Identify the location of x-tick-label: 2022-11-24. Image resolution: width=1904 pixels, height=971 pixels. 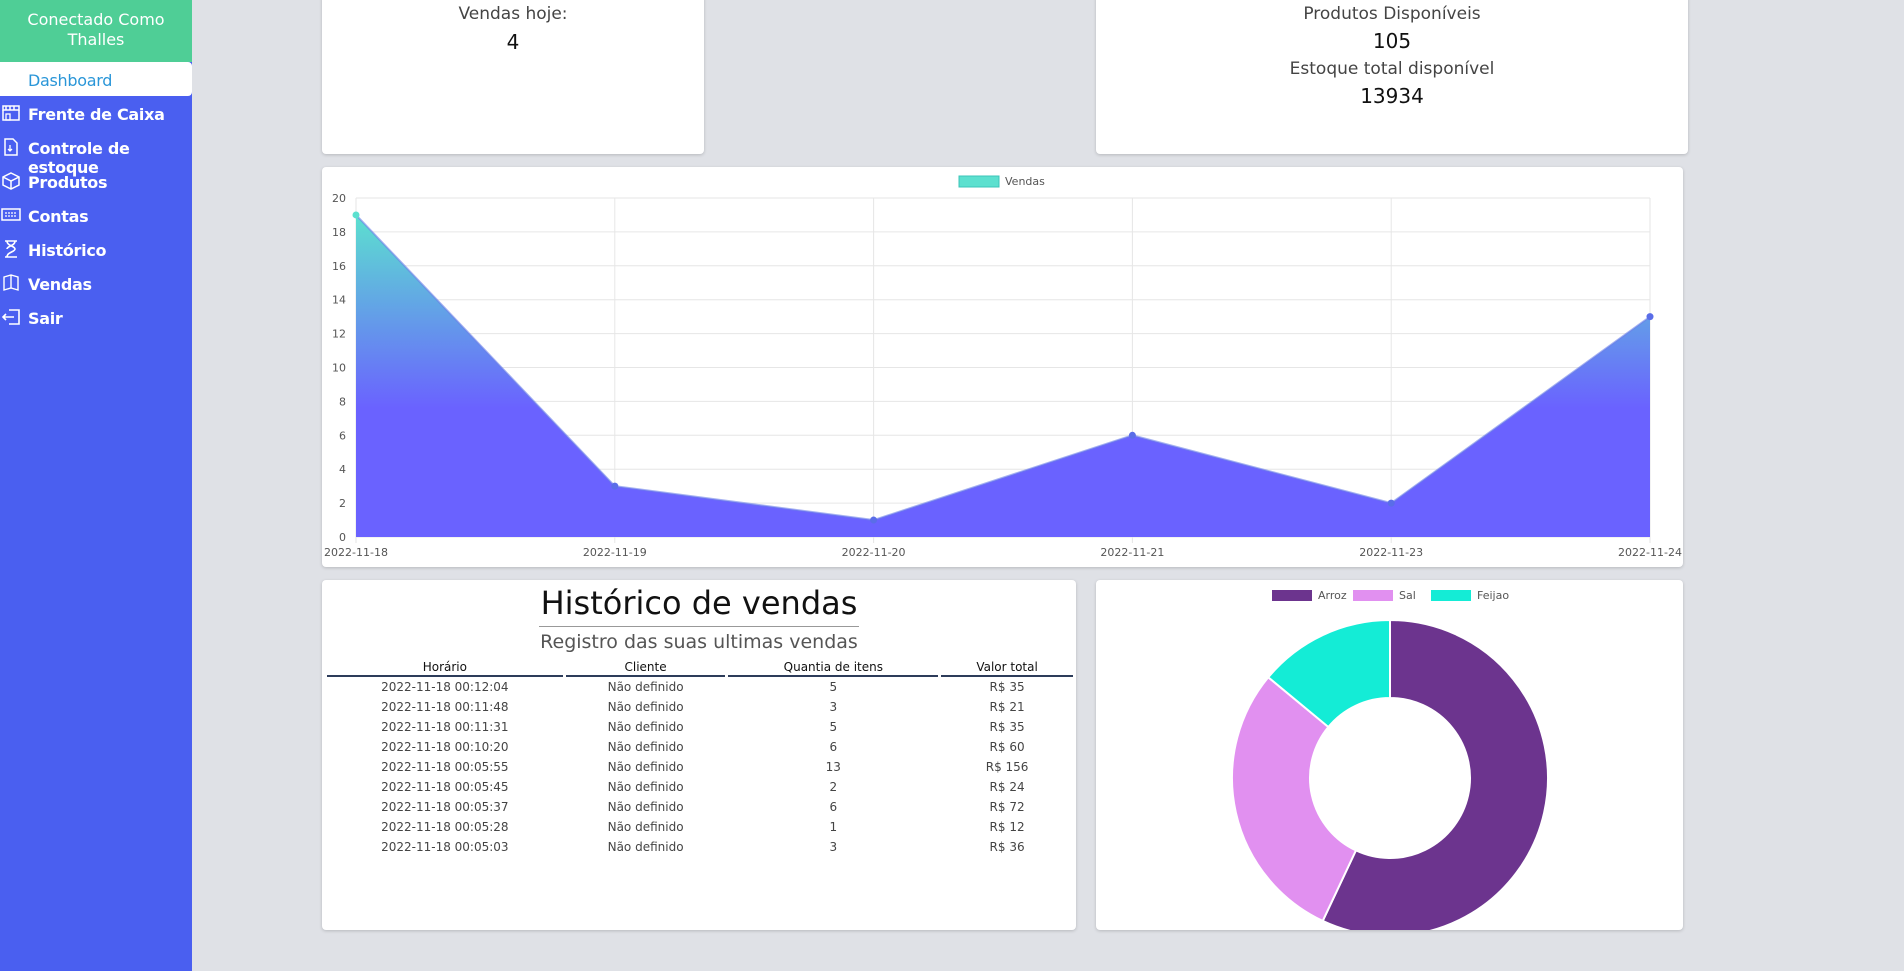
(1650, 552).